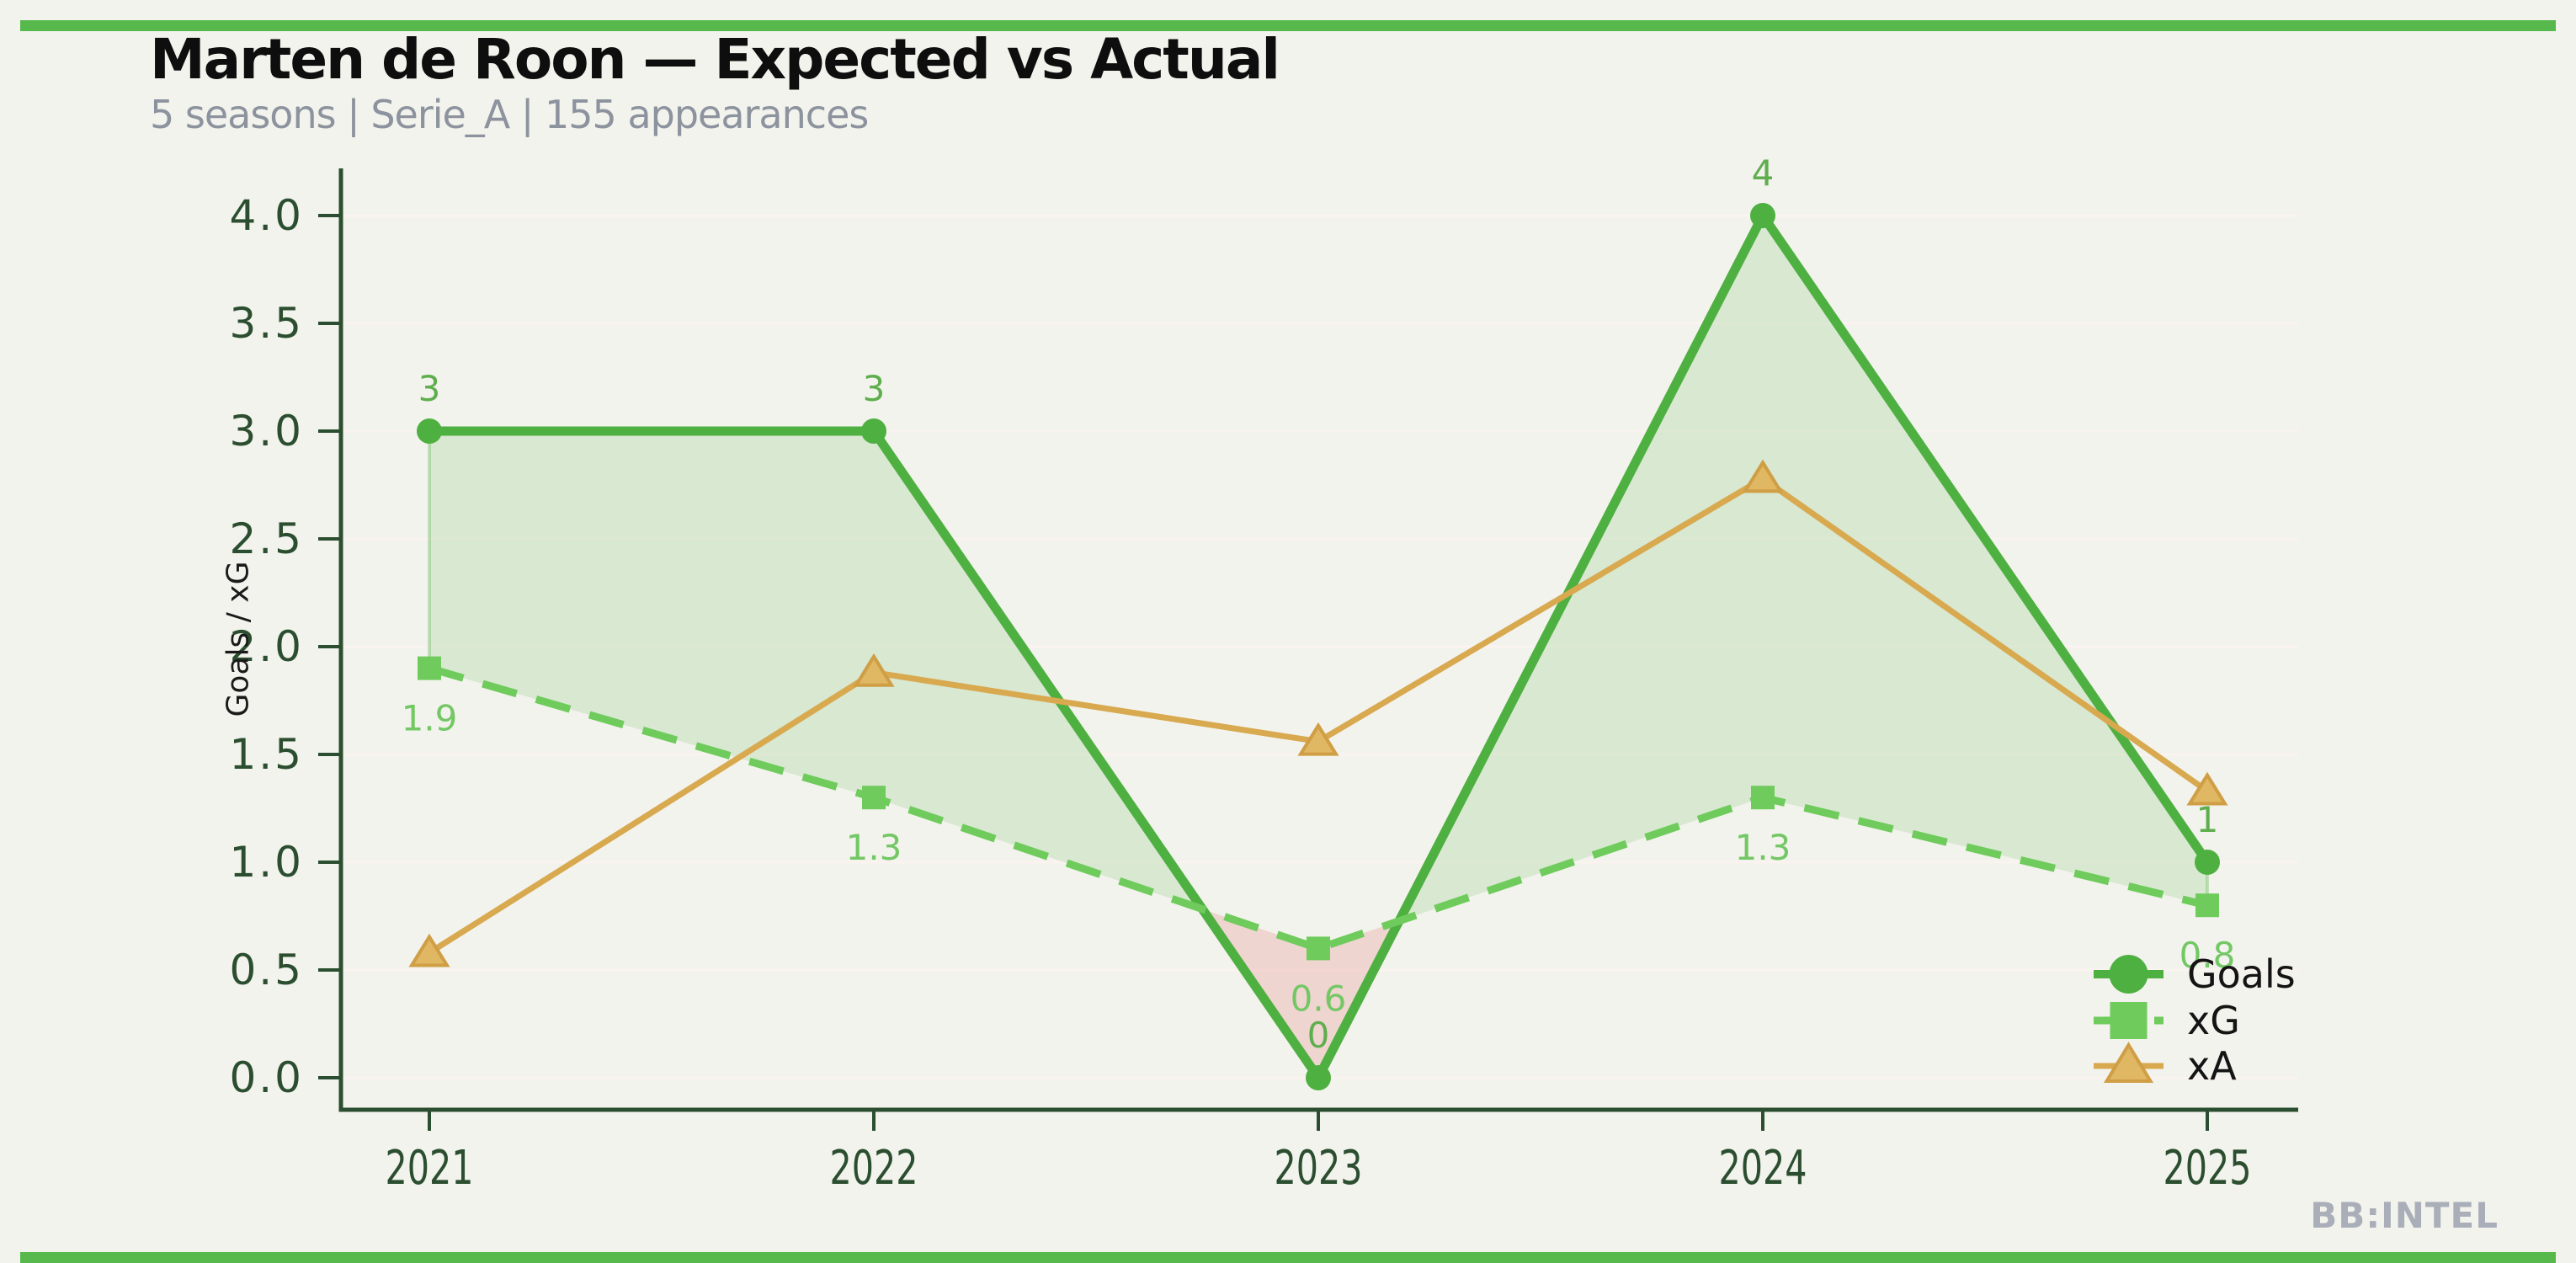  What do you see at coordinates (266, 431) in the screenshot?
I see `y-tick-label: 3.0` at bounding box center [266, 431].